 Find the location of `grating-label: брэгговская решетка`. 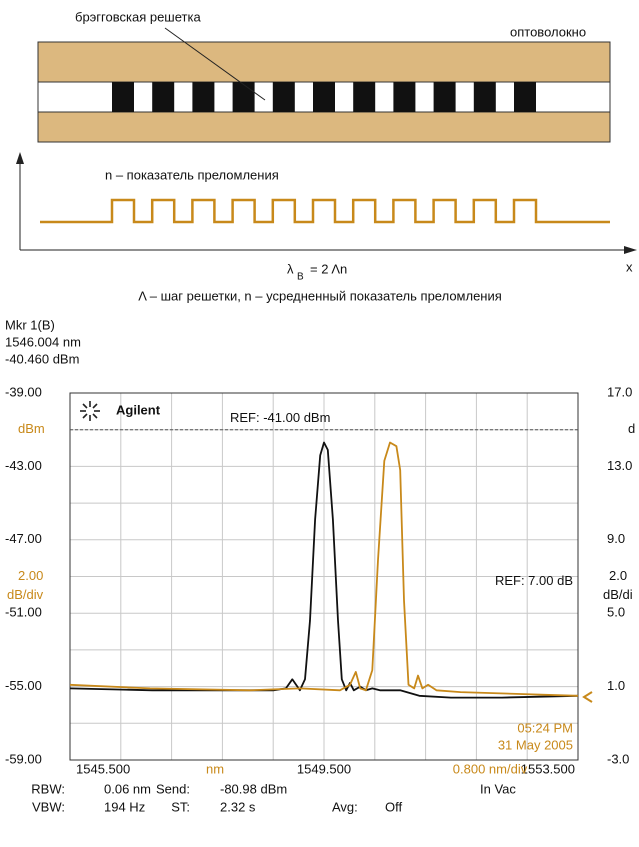

grating-label: брэгговская решетка is located at coordinates (138, 16).